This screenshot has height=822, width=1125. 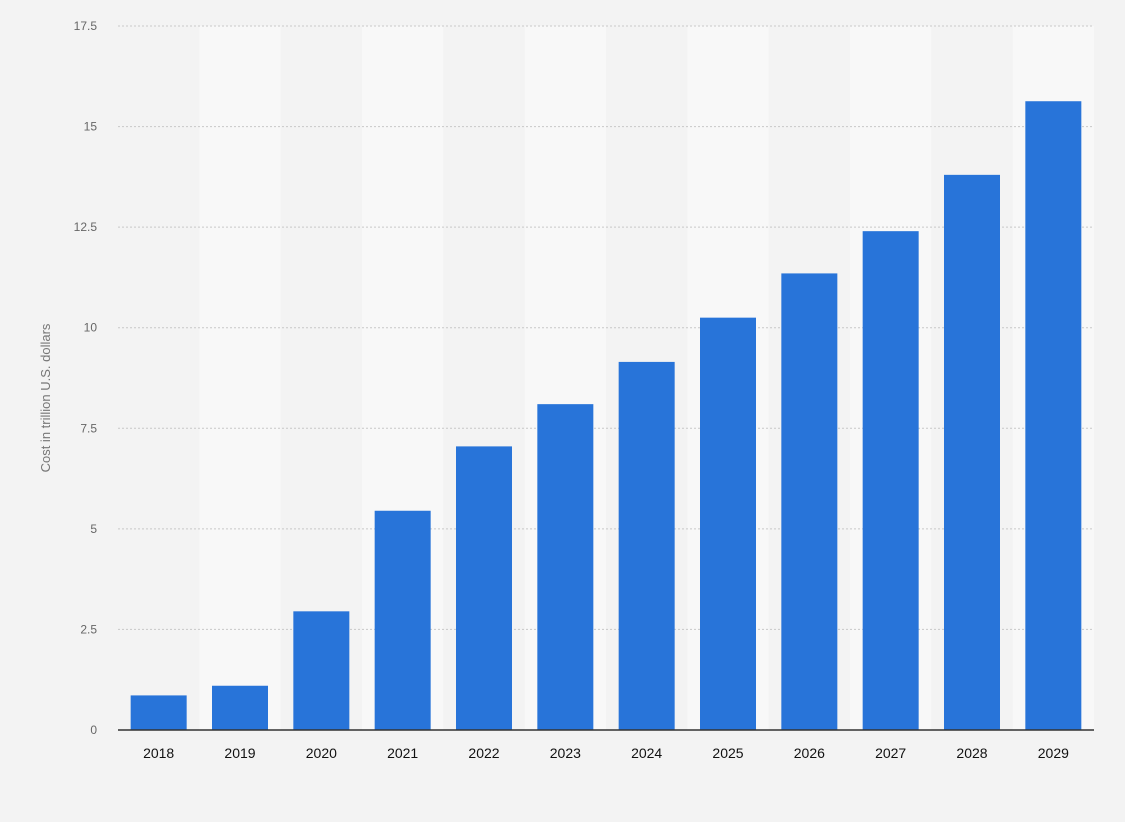 I want to click on bar-2023, so click(x=565, y=567).